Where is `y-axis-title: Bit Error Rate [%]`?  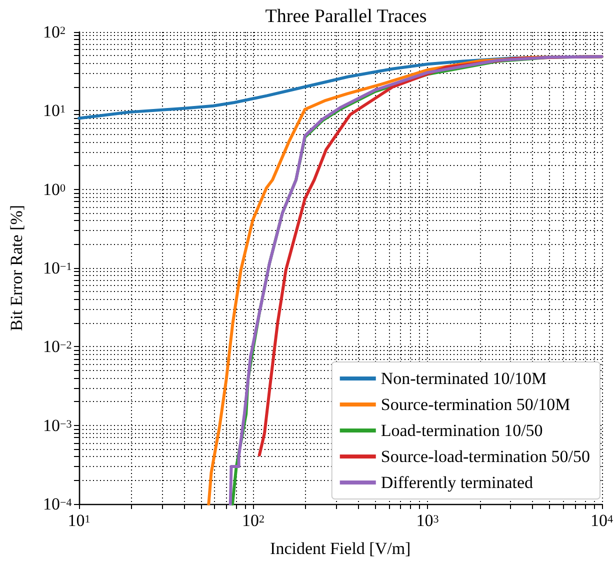
y-axis-title: Bit Error Rate [%] is located at coordinates (16, 268).